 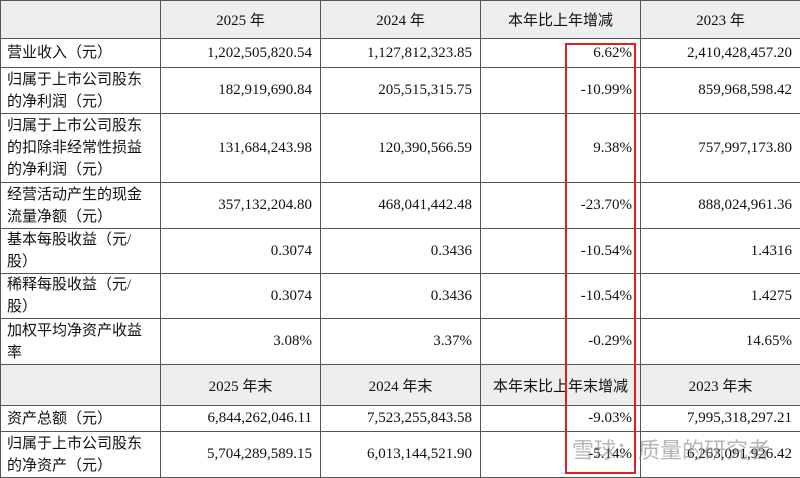 I want to click on value-cell: 5,704,289,589.15, so click(x=241, y=455).